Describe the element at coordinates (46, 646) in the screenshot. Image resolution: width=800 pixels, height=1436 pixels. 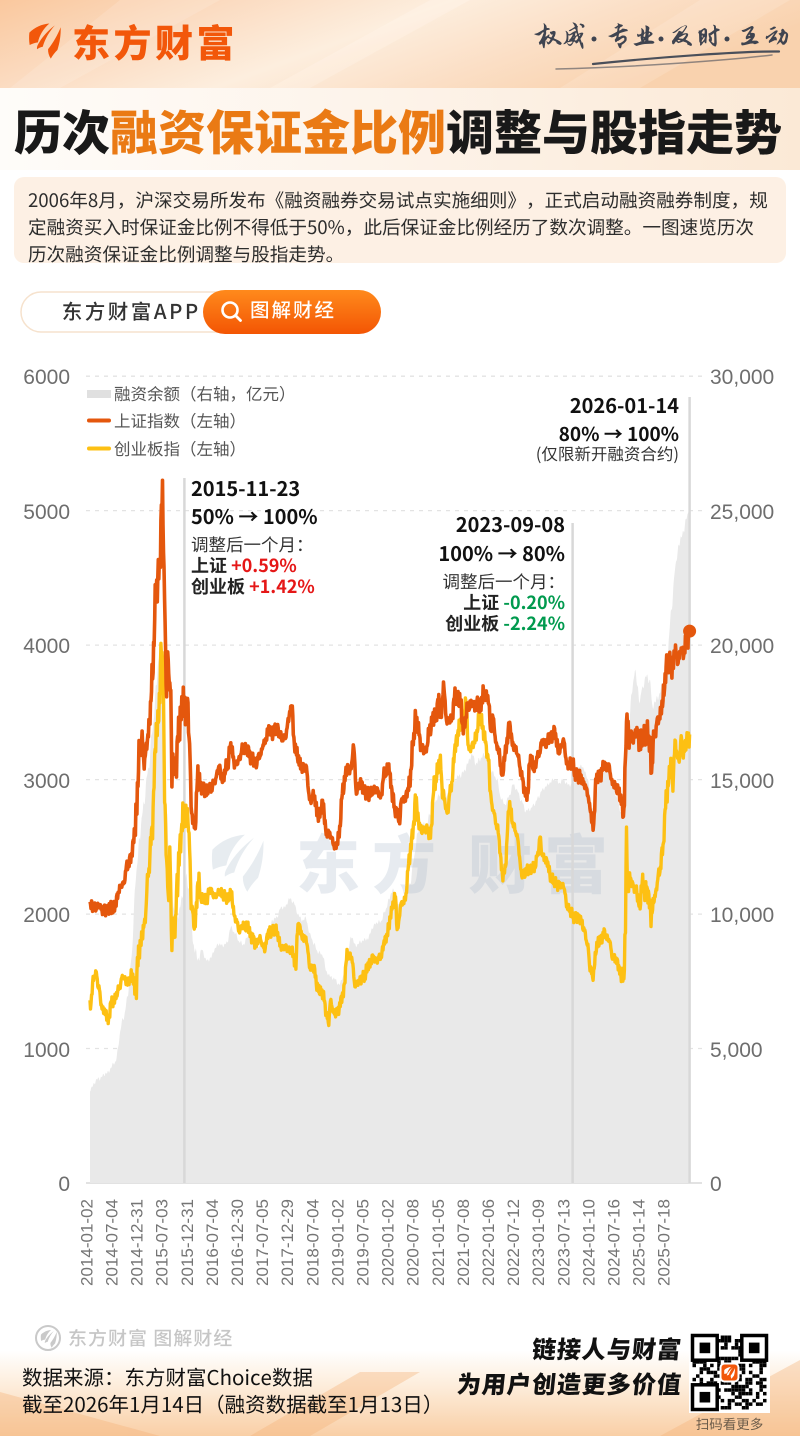
I see `svg-text: 4000` at that location.